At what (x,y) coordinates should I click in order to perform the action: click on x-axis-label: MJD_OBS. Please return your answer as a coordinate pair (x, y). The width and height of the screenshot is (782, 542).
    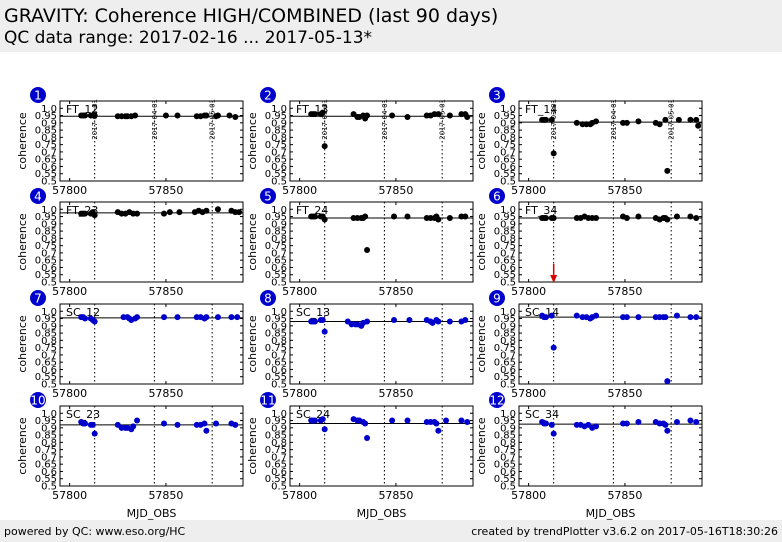
    Looking at the image, I should click on (611, 513).